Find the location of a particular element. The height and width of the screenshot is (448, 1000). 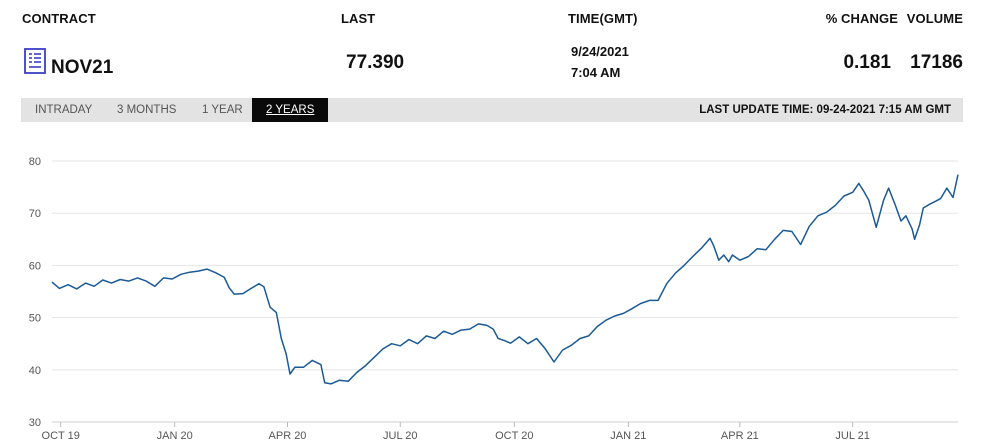

last-update-time: LAST UPDATE TIME: 09-24-2021 7:15 AM GMT is located at coordinates (825, 110).